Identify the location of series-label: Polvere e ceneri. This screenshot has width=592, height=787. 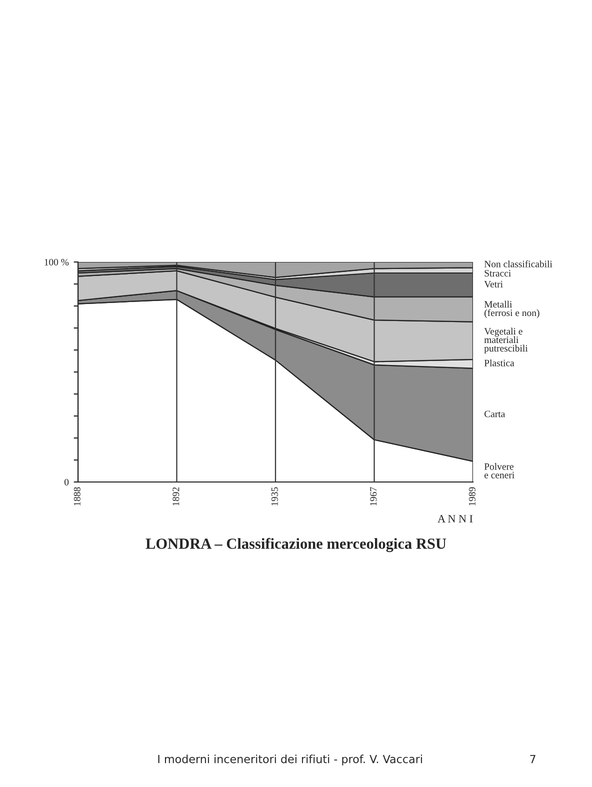
(499, 470).